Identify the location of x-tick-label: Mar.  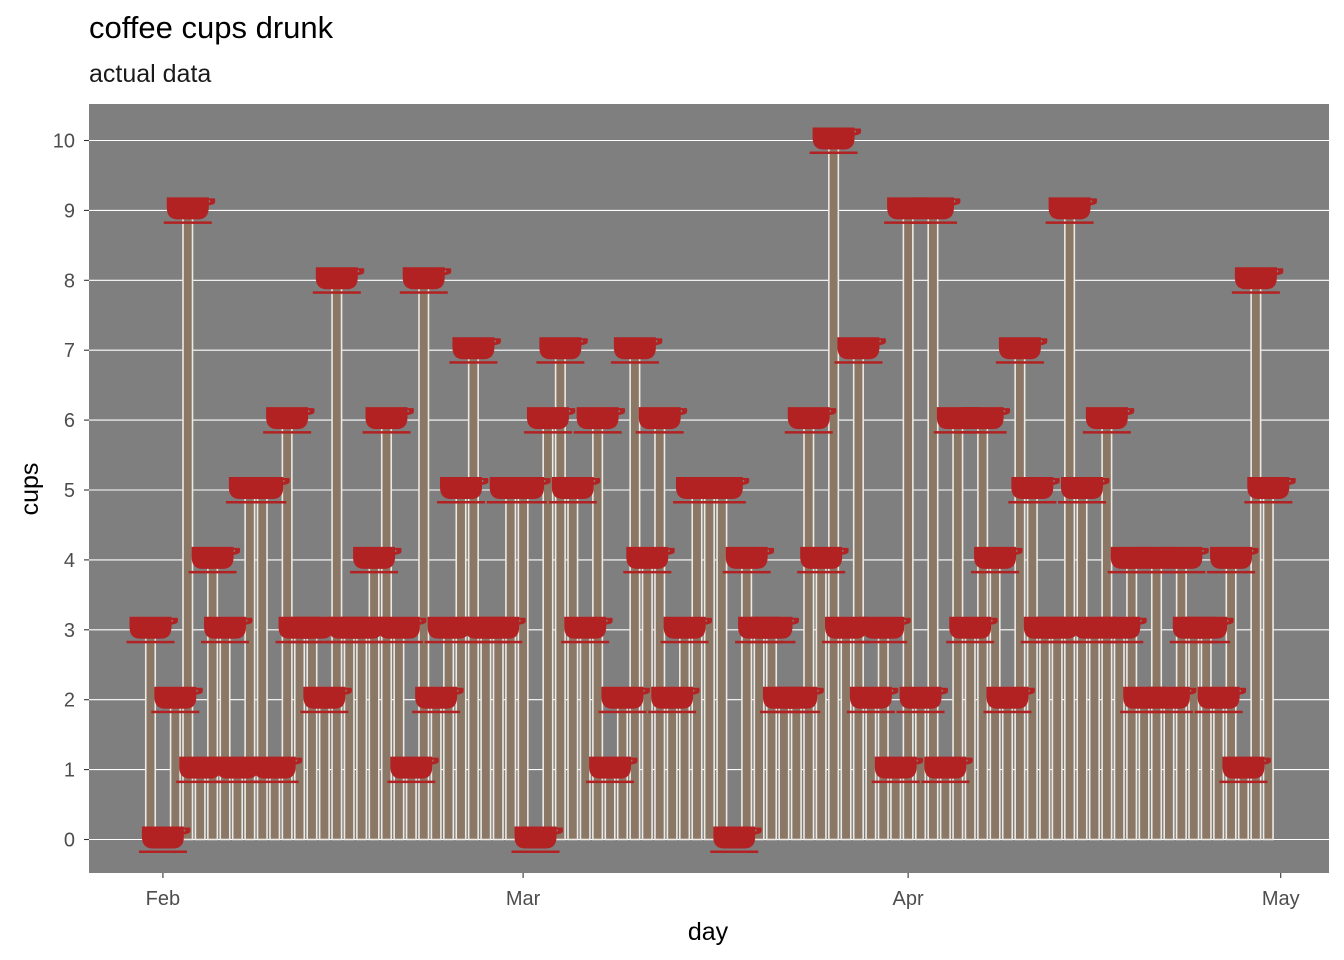
(523, 899).